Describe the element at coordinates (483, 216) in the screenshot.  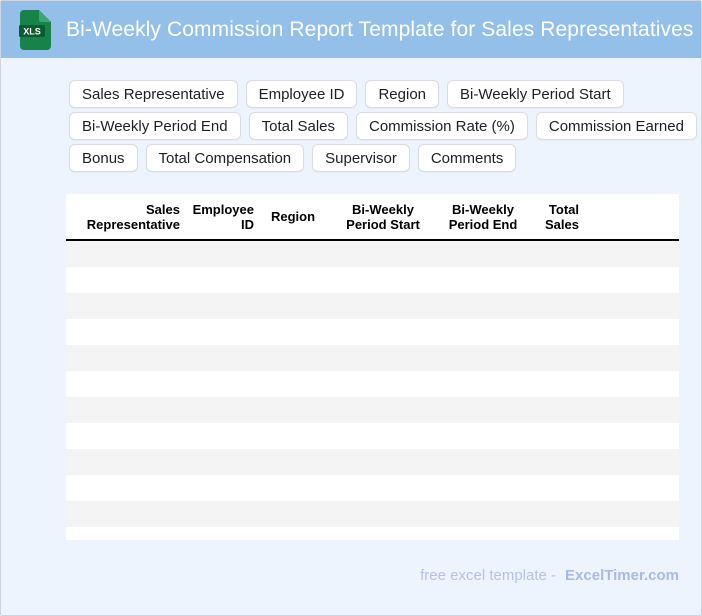
I see `column-header-bi-weekly-period-end: Bi-Weekly Period End` at that location.